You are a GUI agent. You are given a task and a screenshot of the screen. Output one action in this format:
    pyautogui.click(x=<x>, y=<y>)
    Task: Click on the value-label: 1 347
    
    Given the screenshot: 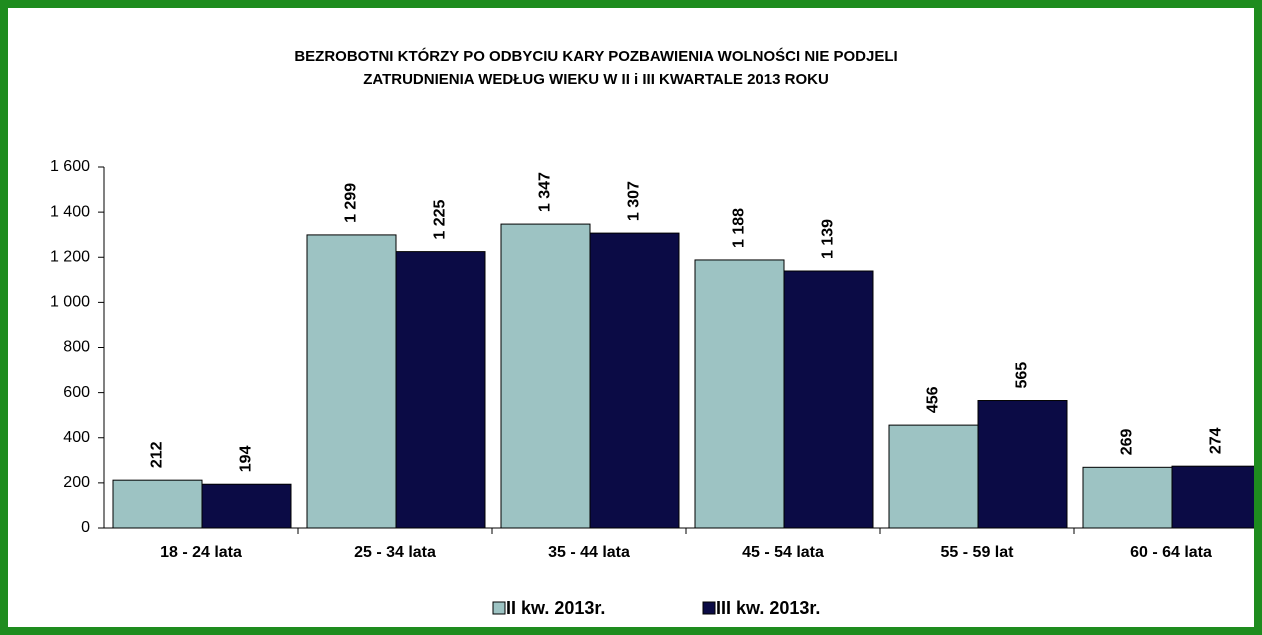 What is the action you would take?
    pyautogui.click(x=545, y=192)
    